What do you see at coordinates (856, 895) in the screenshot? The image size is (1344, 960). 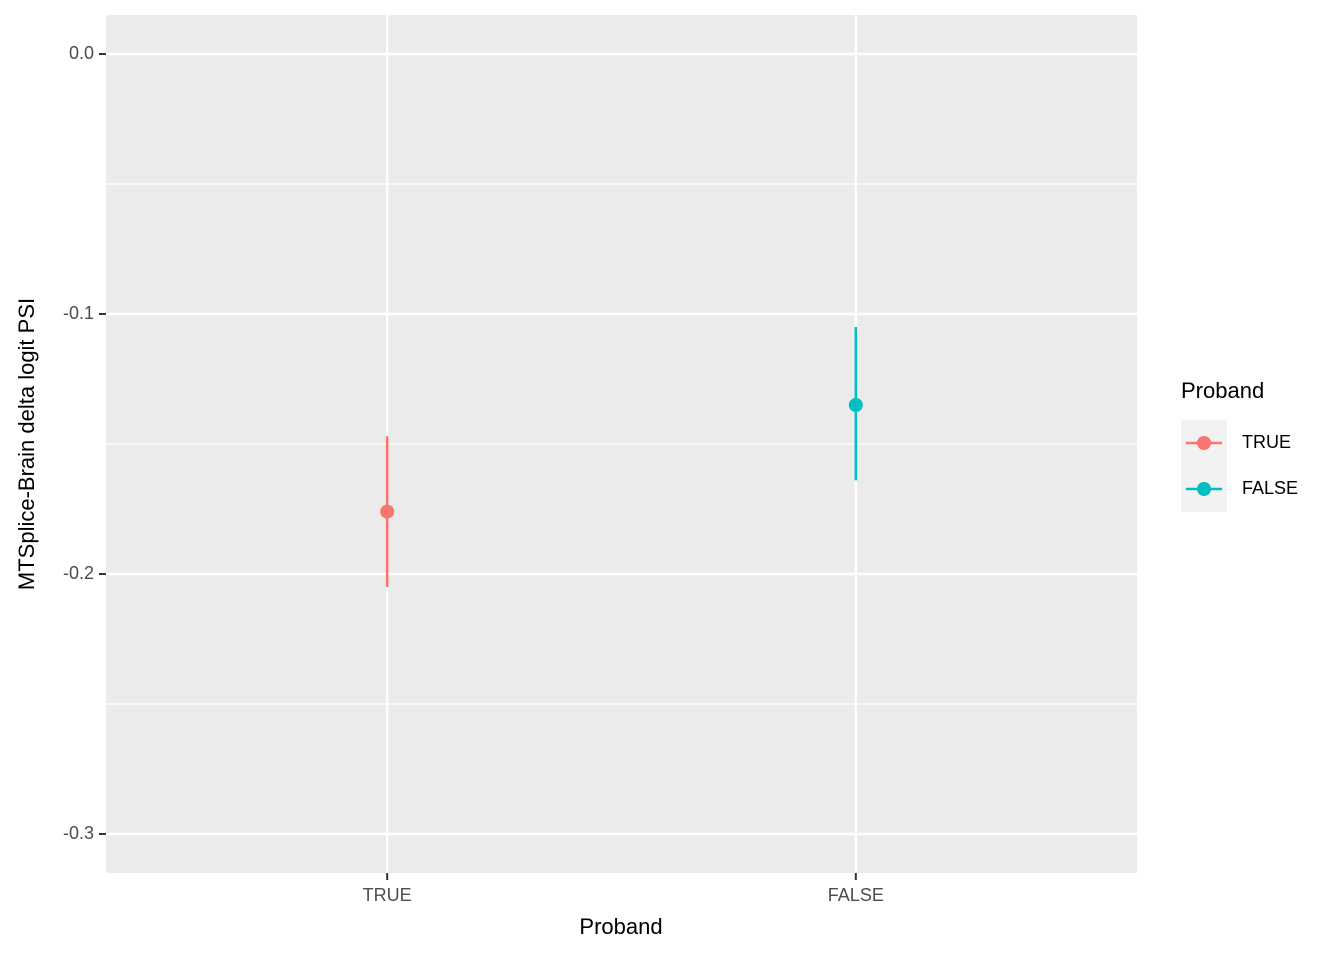 I see `x-tick-label: FALSE` at bounding box center [856, 895].